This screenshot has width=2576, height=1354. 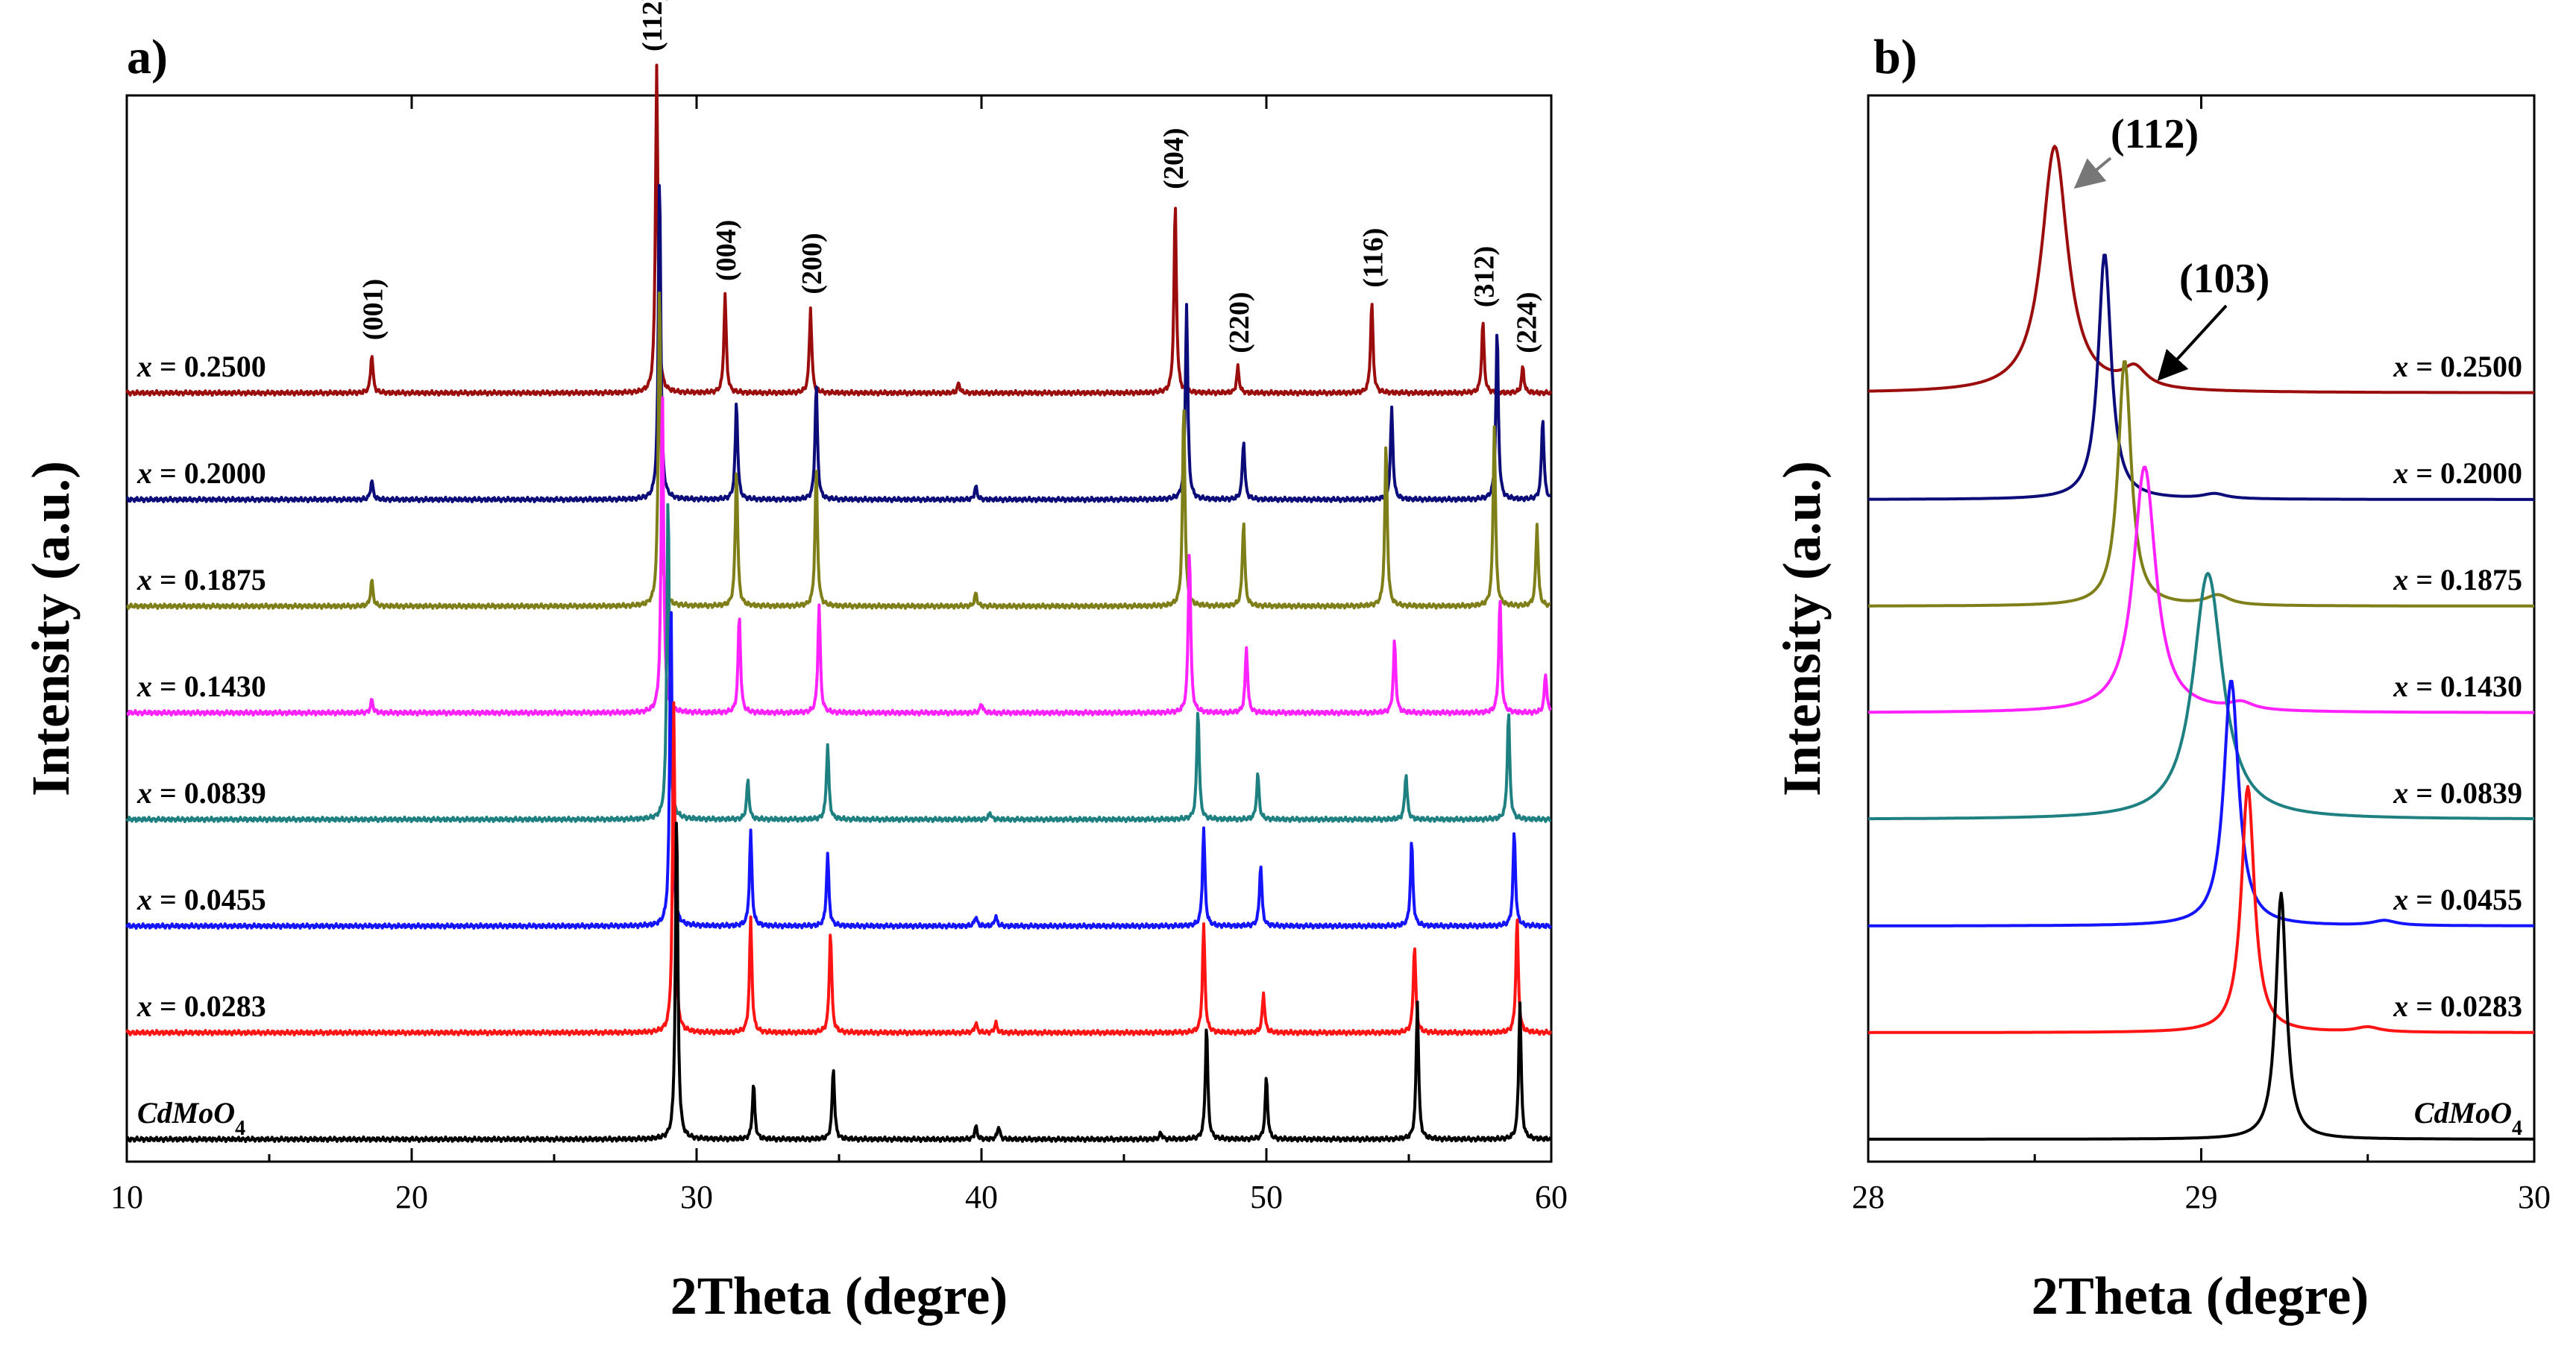 What do you see at coordinates (1373, 258) in the screenshot?
I see `panel-a-annotation-116: (116)` at bounding box center [1373, 258].